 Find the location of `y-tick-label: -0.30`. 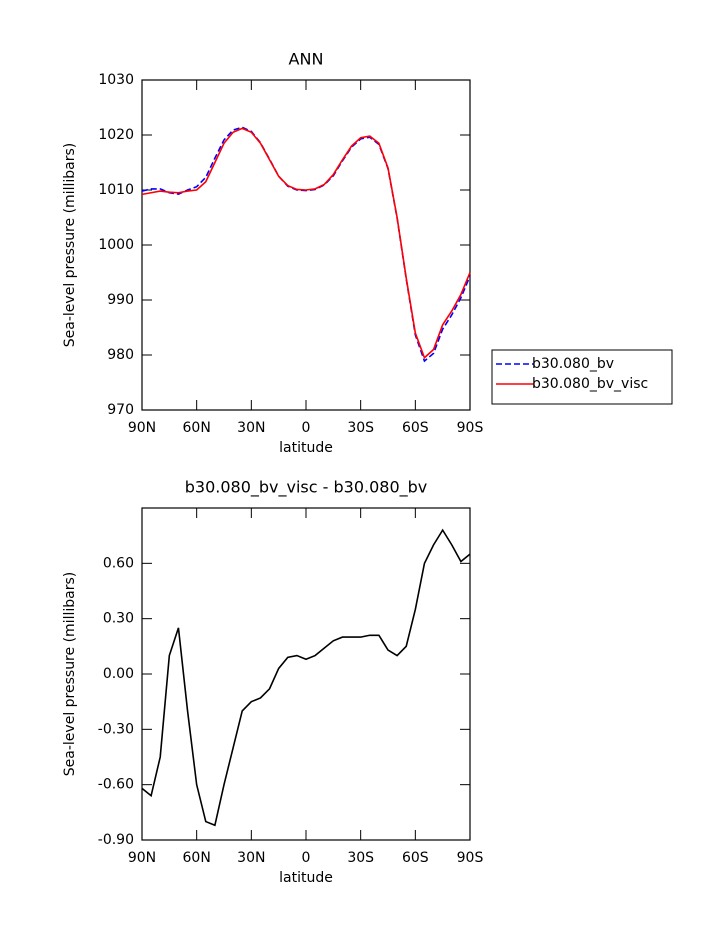

y-tick-label: -0.30 is located at coordinates (116, 729).